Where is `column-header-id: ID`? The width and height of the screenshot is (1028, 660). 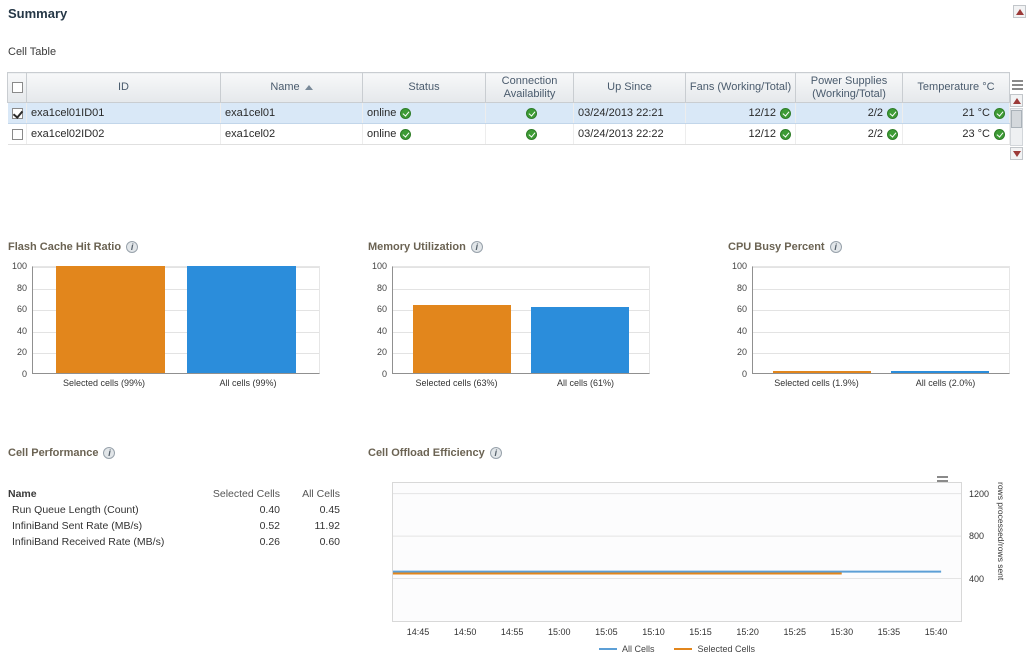 column-header-id: ID is located at coordinates (123, 87).